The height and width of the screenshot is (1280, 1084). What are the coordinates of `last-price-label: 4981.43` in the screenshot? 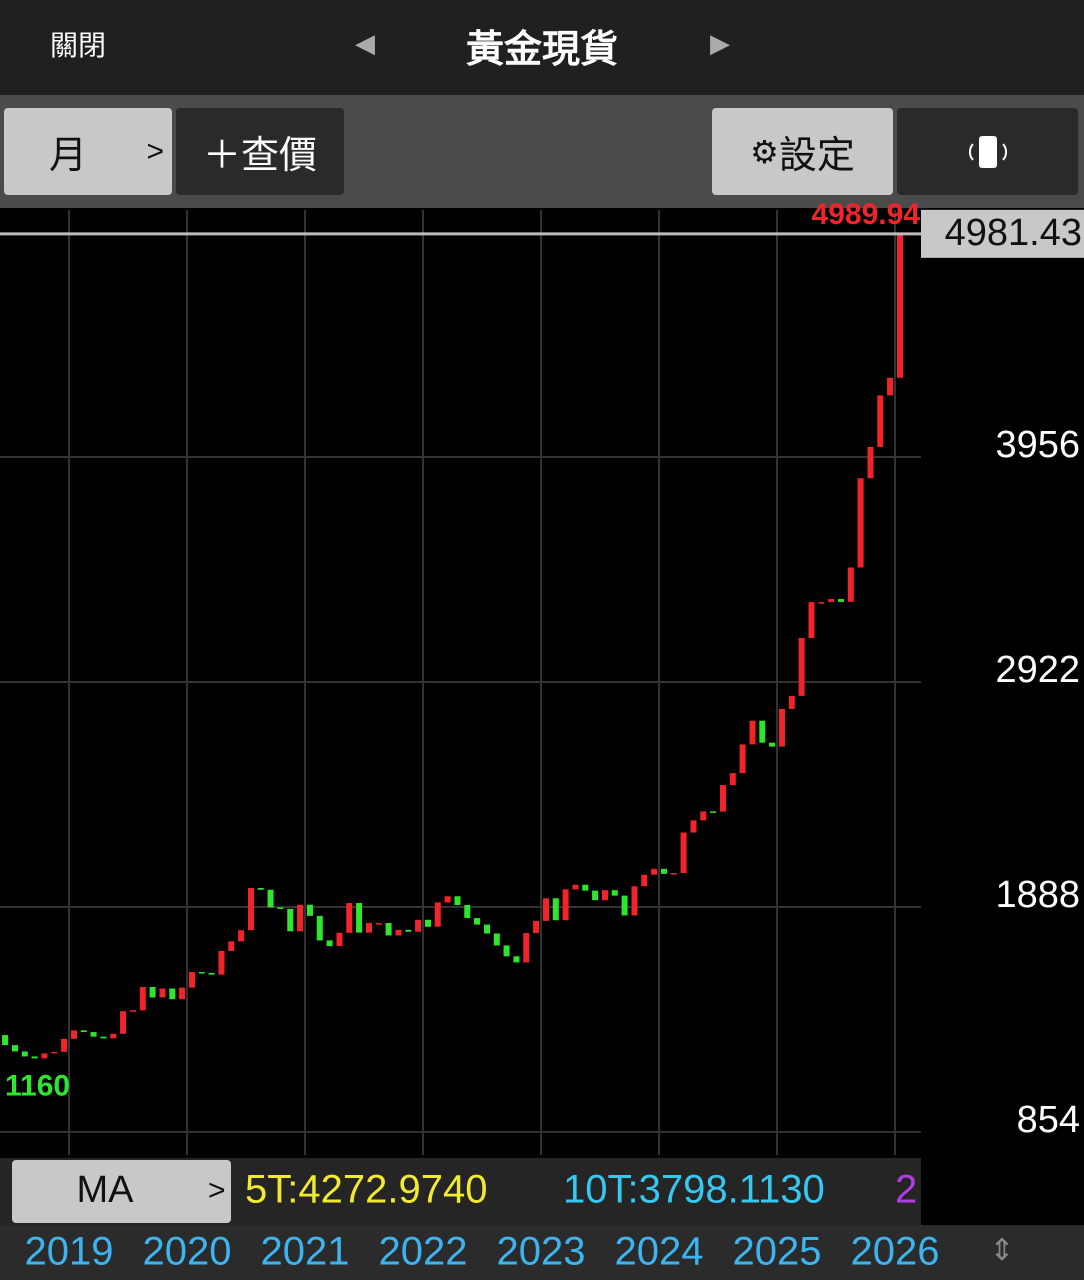 It's located at (1013, 233).